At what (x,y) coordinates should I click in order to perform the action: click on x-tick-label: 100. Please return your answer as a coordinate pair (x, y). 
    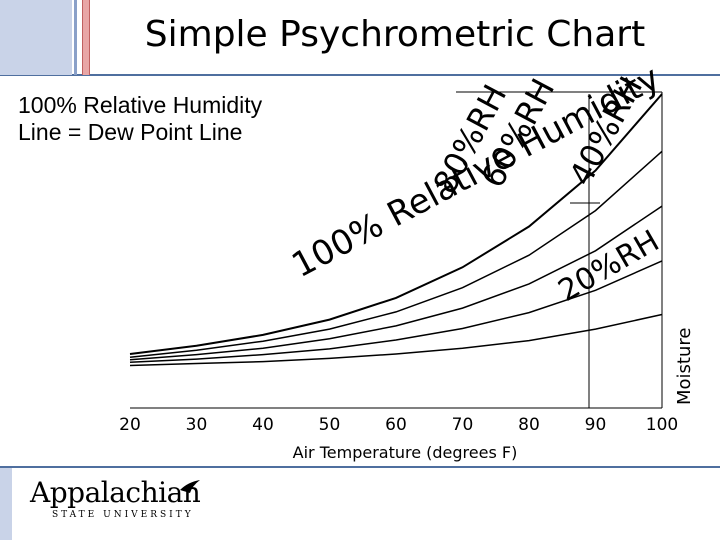
    Looking at the image, I should click on (662, 425).